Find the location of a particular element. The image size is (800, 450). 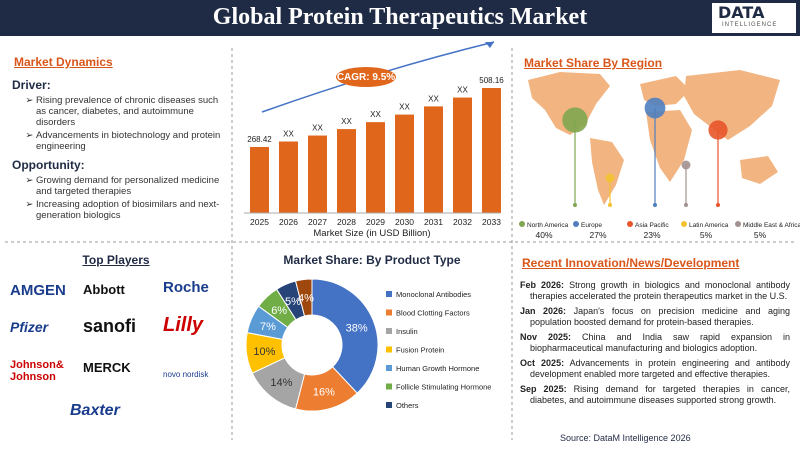

news-date: Sep 2025: is located at coordinates (543, 389).